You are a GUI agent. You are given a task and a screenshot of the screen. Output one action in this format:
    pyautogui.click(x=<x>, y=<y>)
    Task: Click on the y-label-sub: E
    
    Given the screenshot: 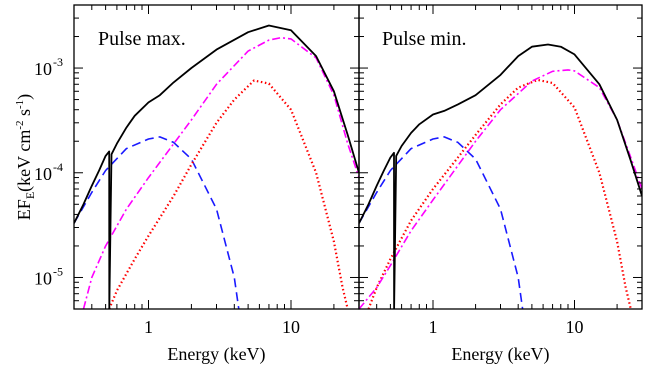 What is the action you would take?
    pyautogui.click(x=30, y=195)
    